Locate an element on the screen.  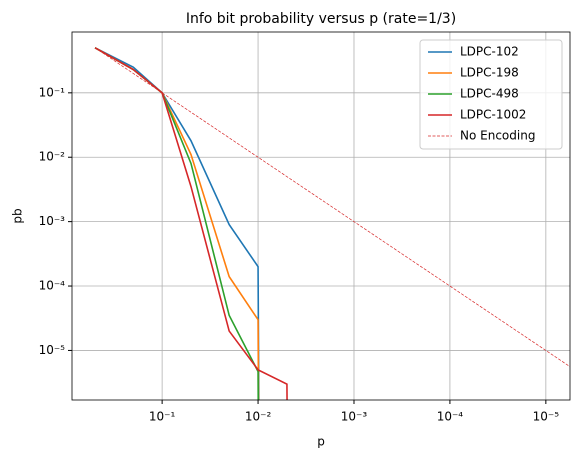
chart-title: Info bit probability versus p (rate=1/3) is located at coordinates (321, 19).